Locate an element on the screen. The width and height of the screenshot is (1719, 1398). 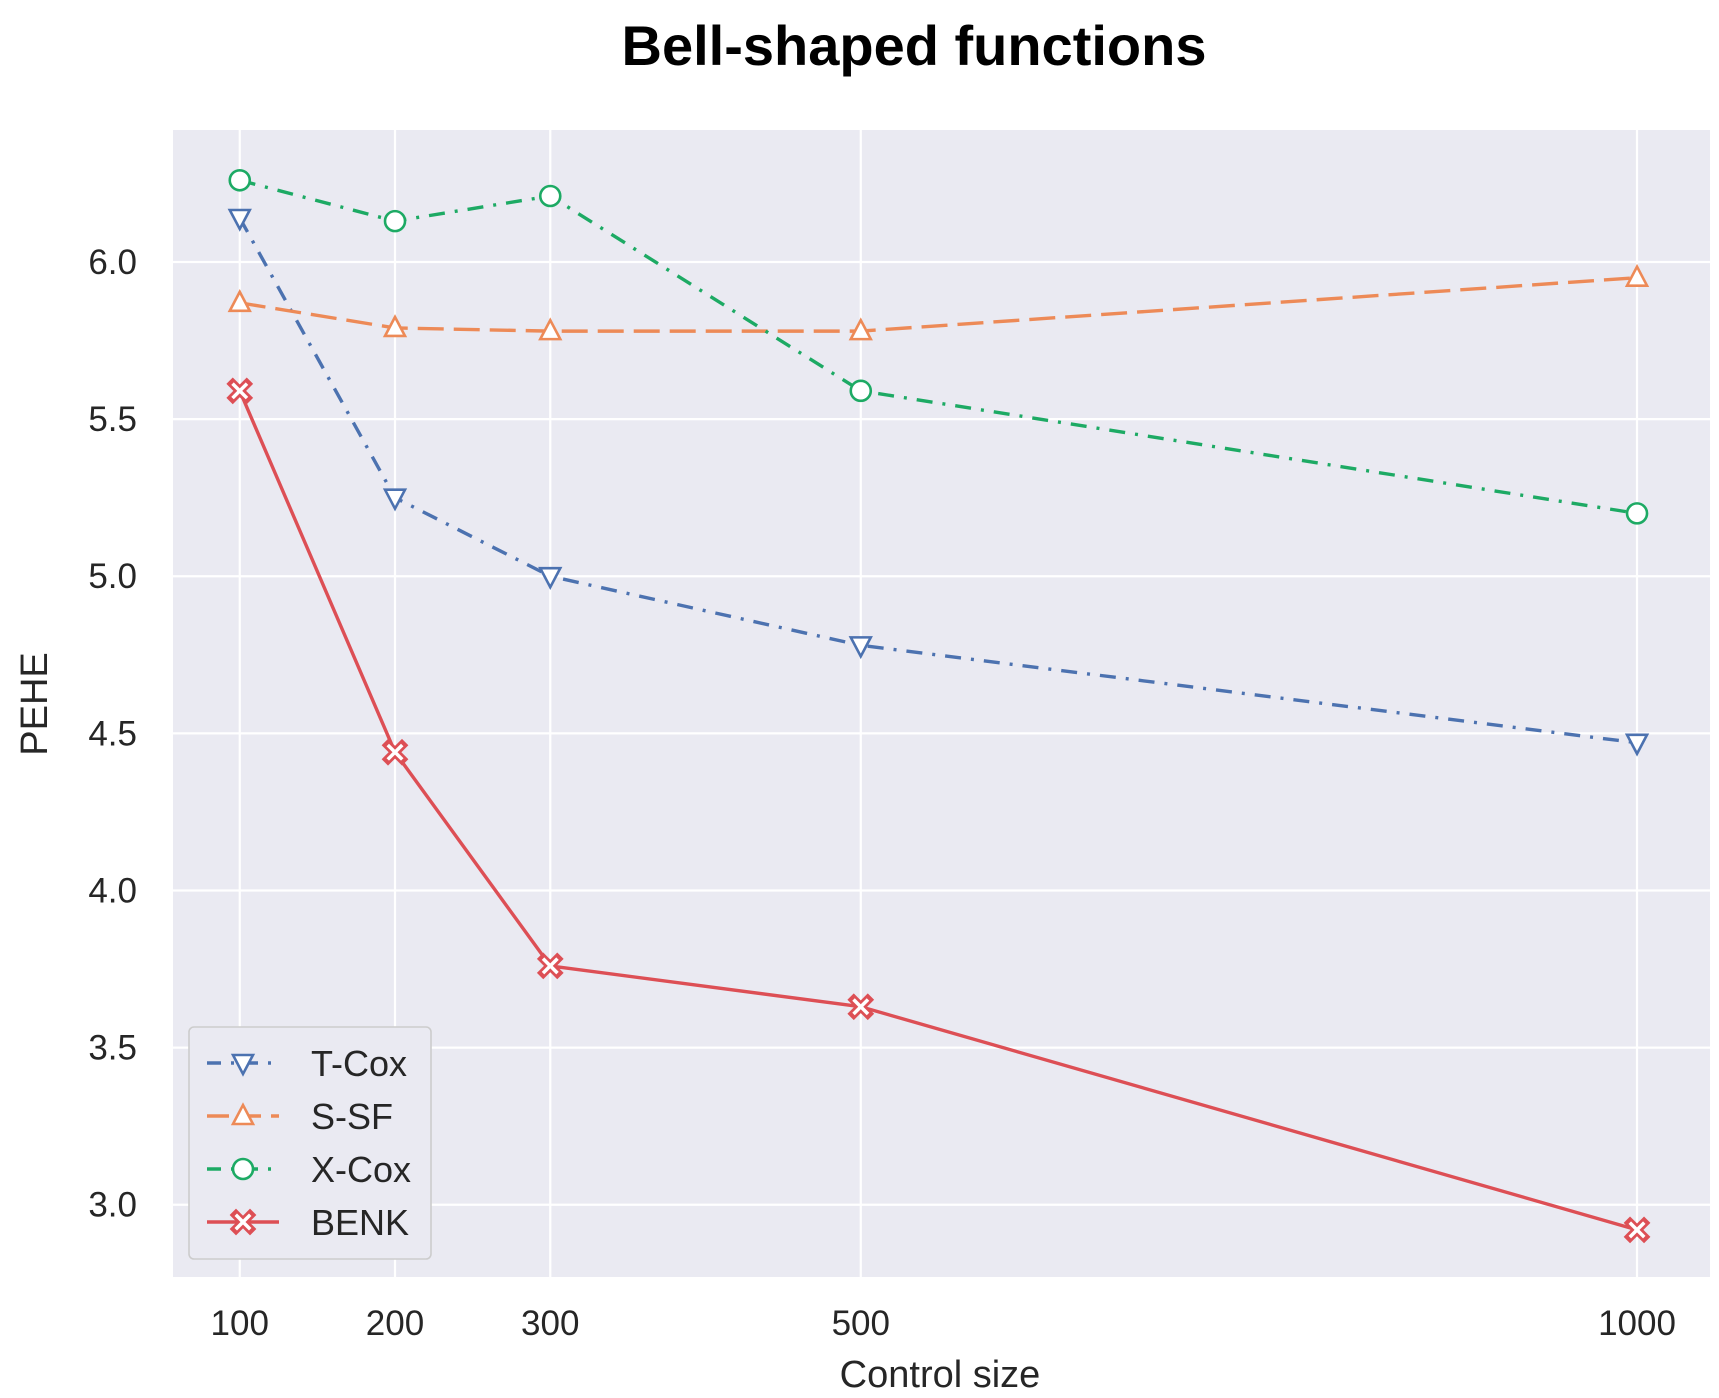
y-axis-ticks: 3.0 3.5 4.0 4.5 5.0 5.5 6.0 is located at coordinates (112, 734).